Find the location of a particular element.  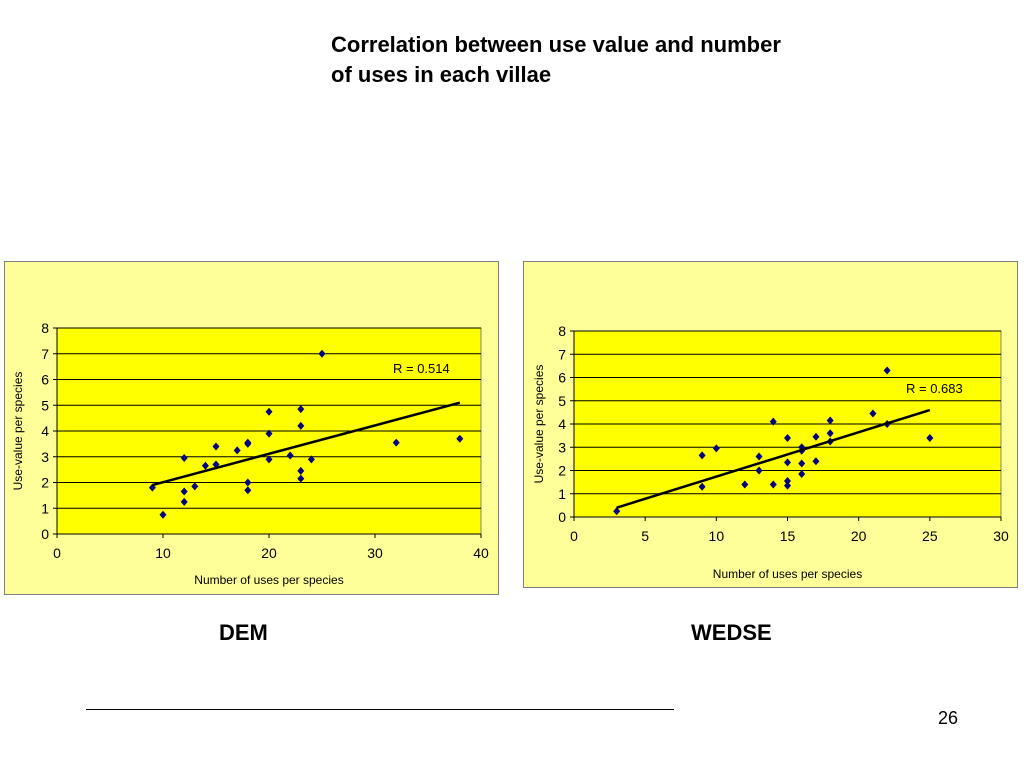

dem-y-tick-label: 7 is located at coordinates (45, 354).